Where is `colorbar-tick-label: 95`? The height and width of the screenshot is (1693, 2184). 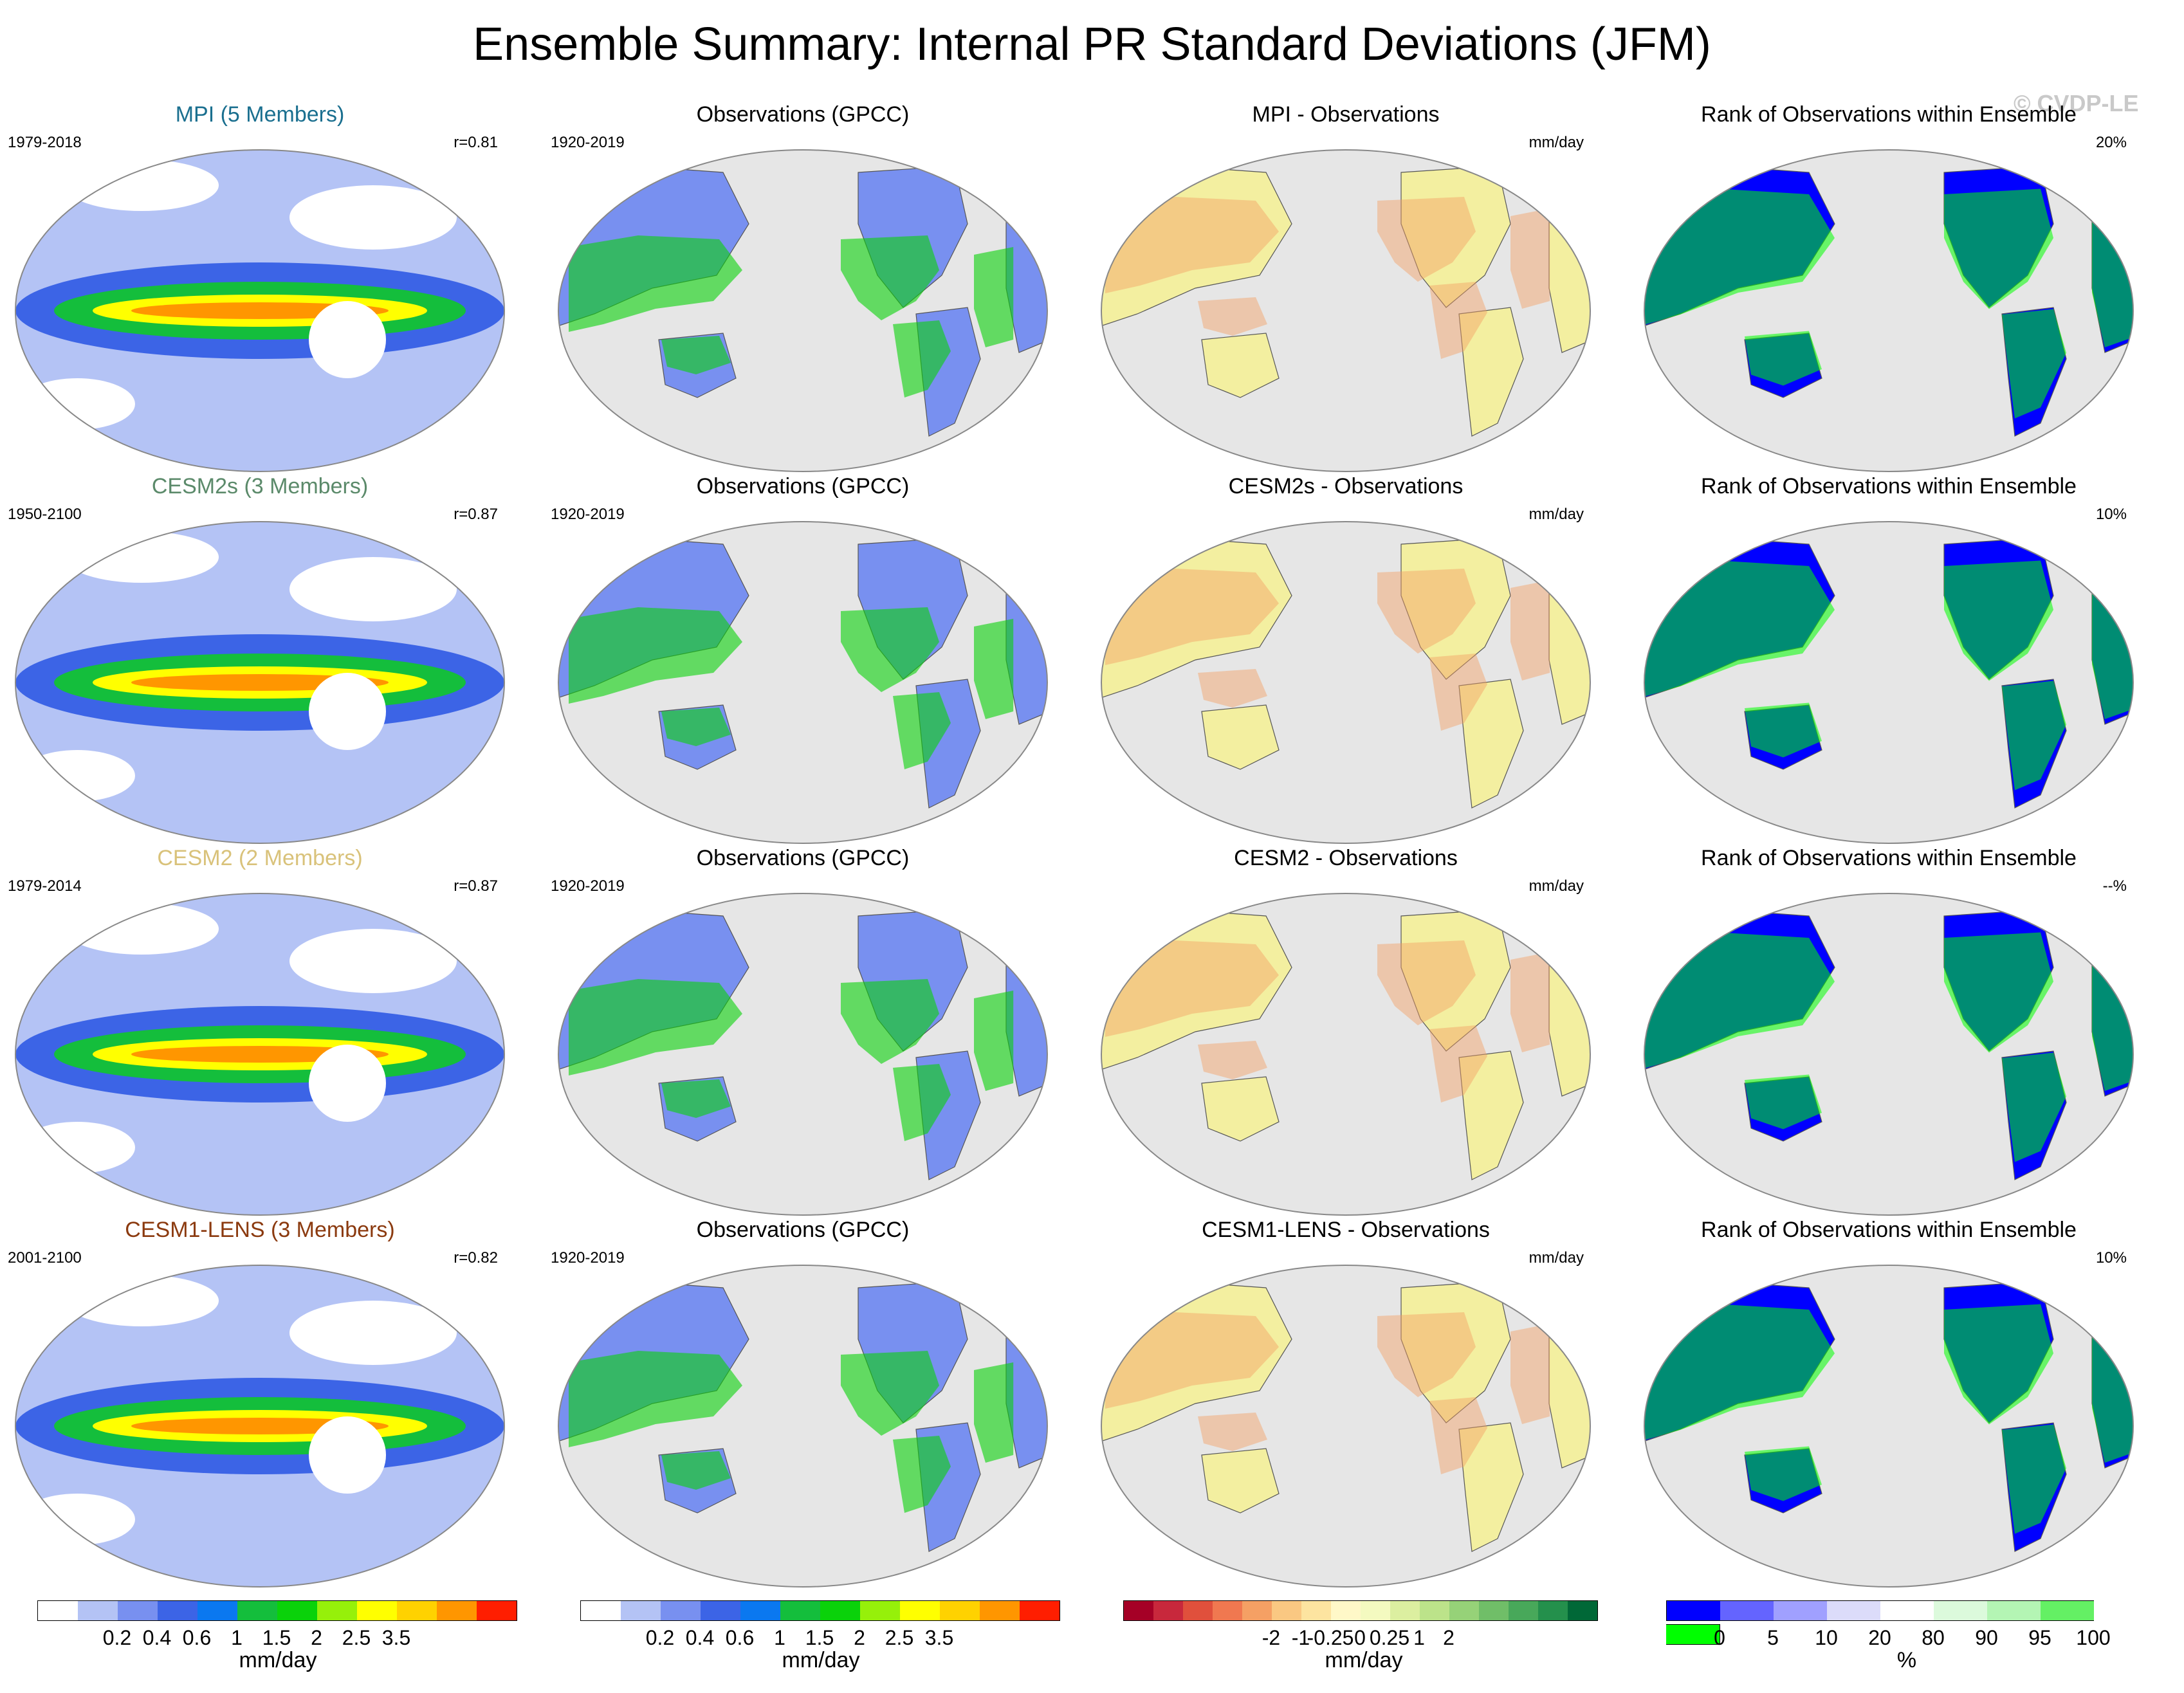
colorbar-tick-label: 95 is located at coordinates (2040, 1637).